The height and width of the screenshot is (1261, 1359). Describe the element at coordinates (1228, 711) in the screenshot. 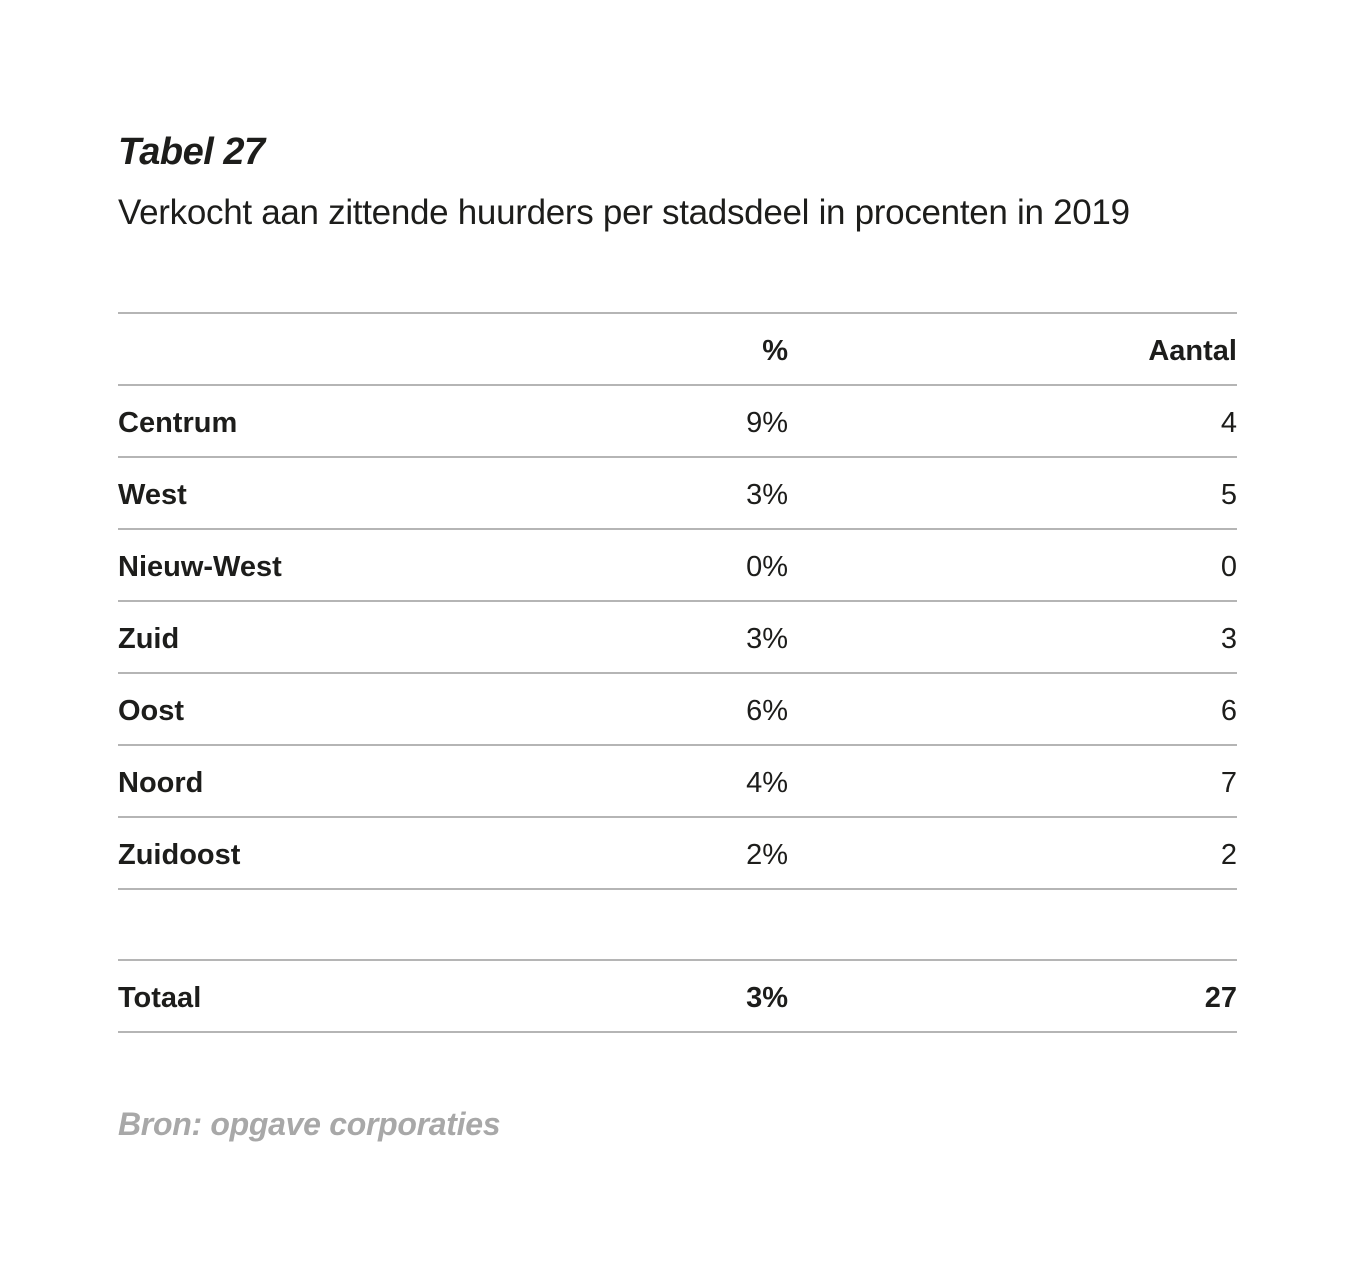

I see `count-value: 6` at that location.